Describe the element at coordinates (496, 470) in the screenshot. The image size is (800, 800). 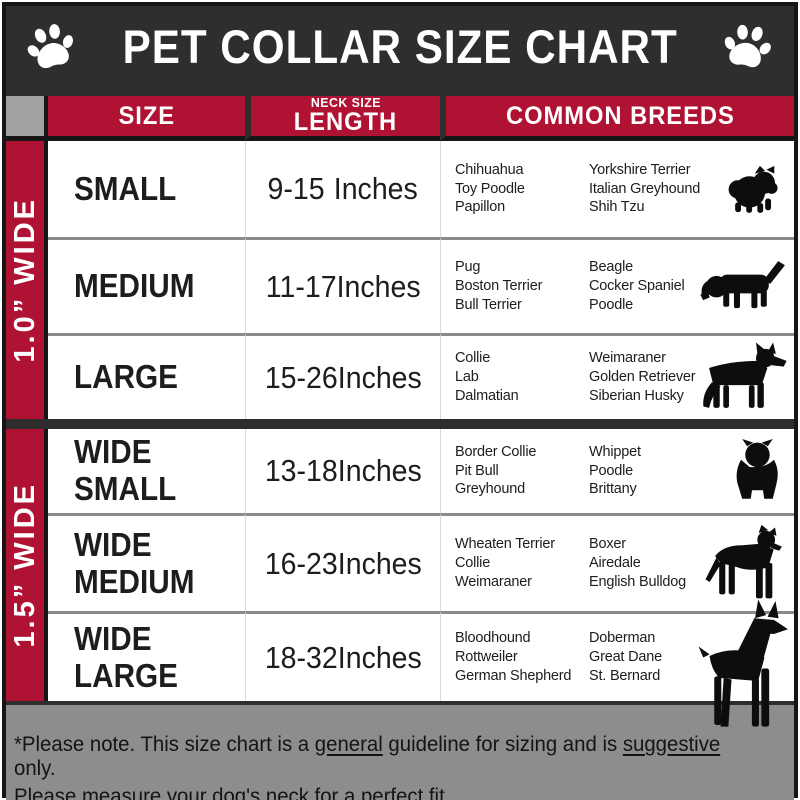
I see `breed-list: Border Collie Pit Bull Greyhound` at that location.